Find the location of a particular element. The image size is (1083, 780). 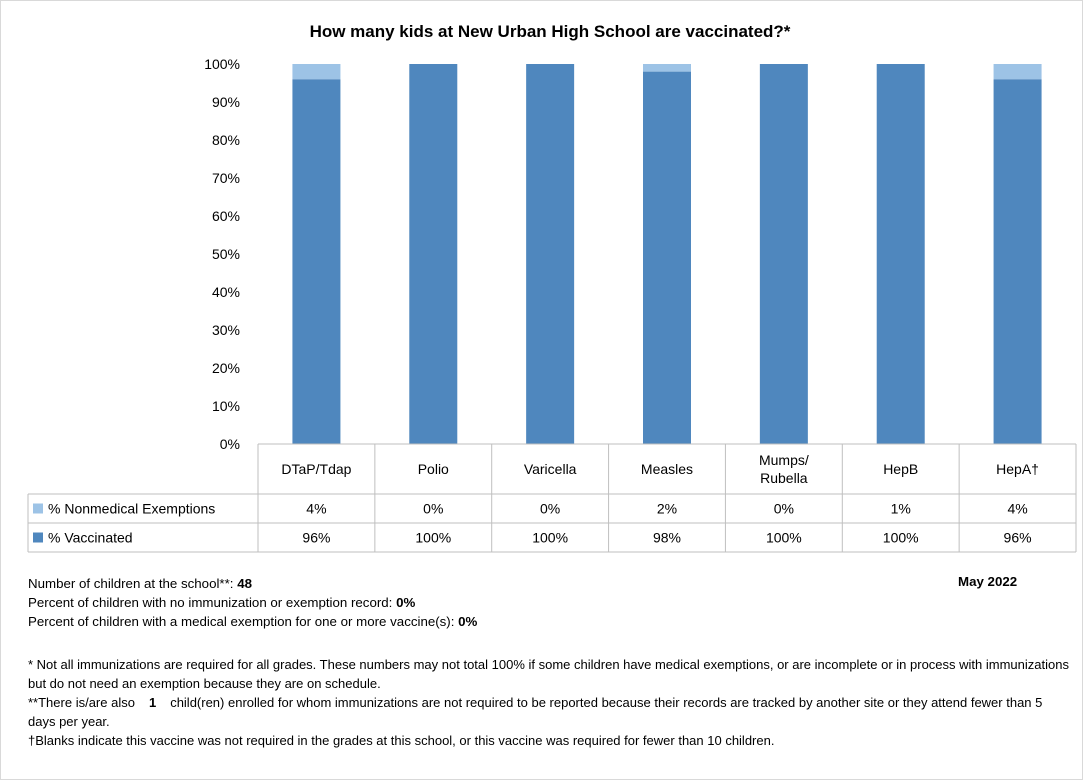

y-tick-label: 50% is located at coordinates (226, 254).